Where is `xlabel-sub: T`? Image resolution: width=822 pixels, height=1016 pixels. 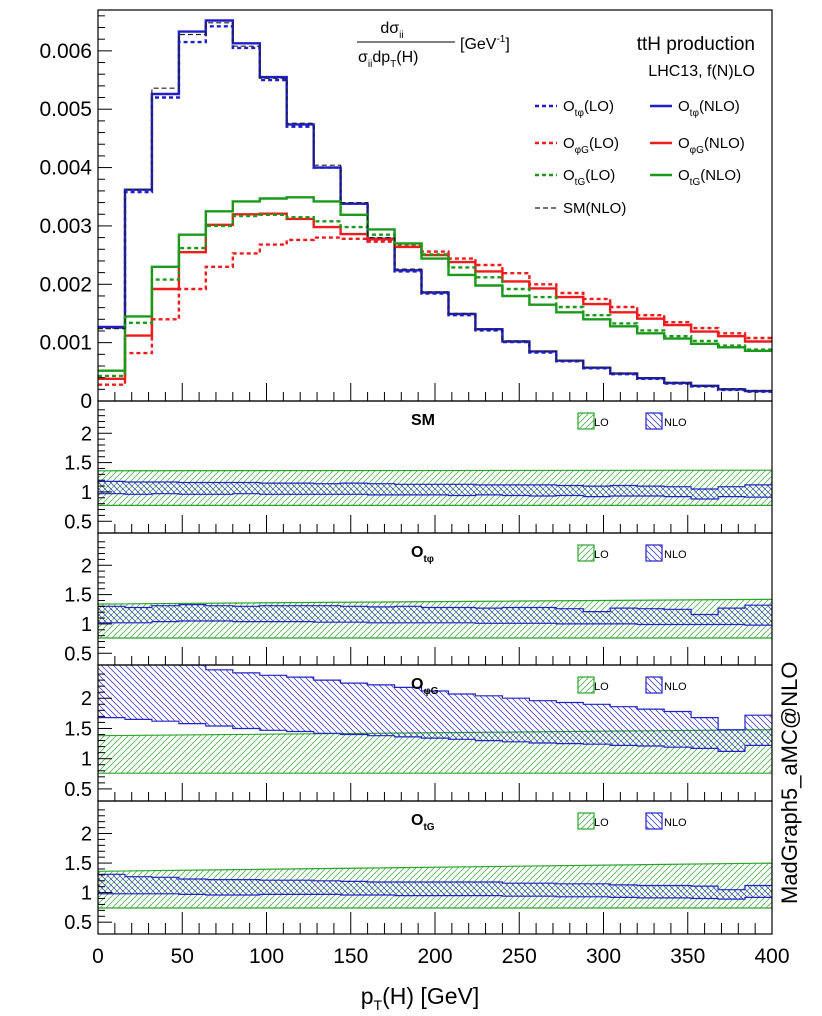
xlabel-sub: T is located at coordinates (378, 1005).